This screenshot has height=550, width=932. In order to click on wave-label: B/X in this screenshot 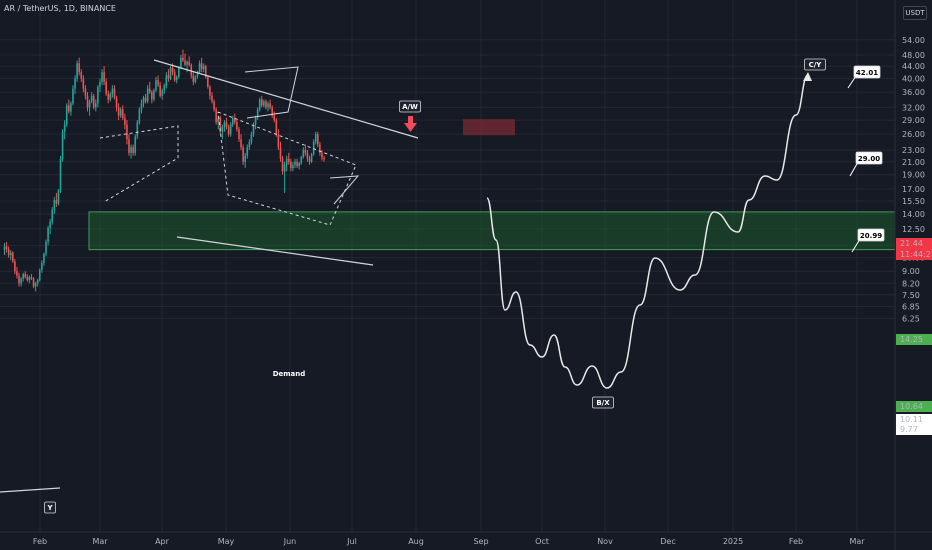, I will do `click(603, 403)`.